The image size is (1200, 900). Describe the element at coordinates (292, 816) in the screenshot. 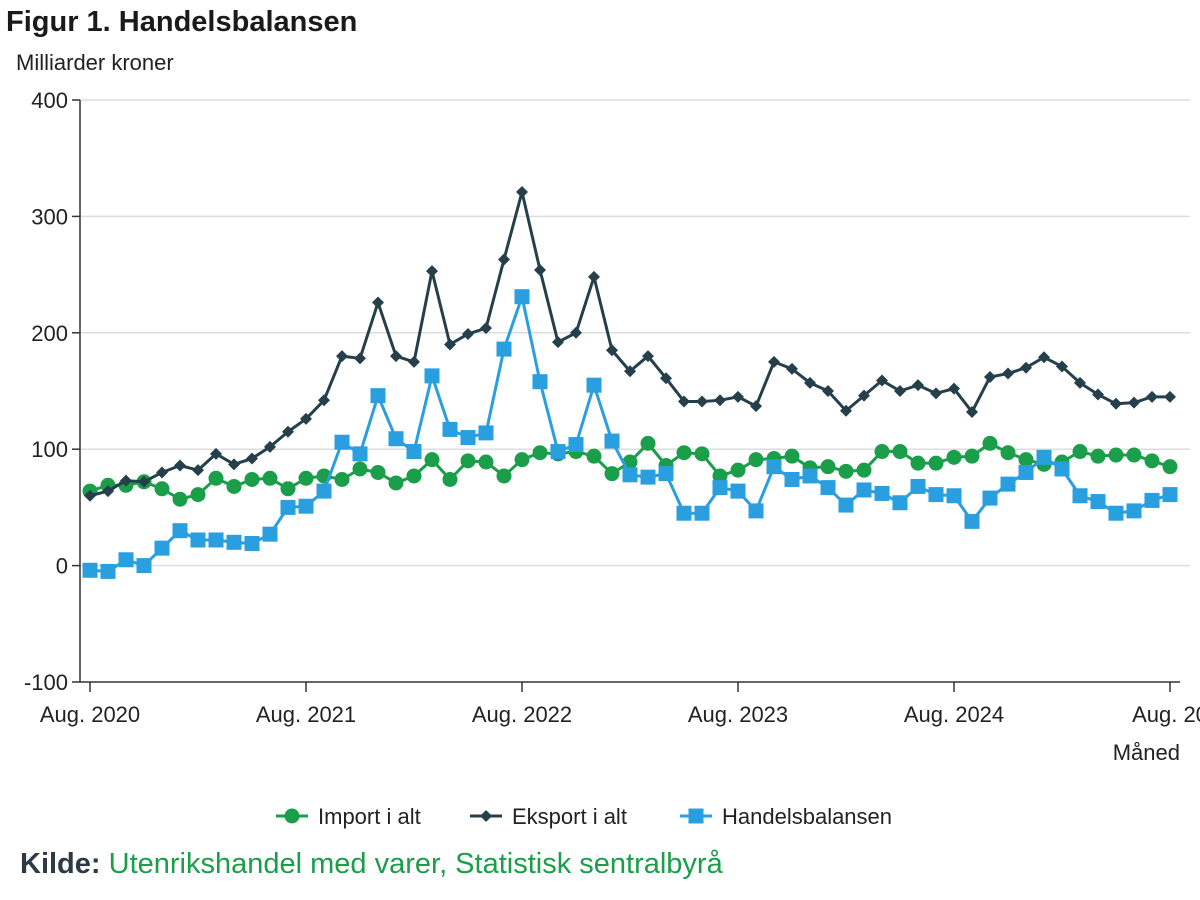

I see `legend-marker` at that location.